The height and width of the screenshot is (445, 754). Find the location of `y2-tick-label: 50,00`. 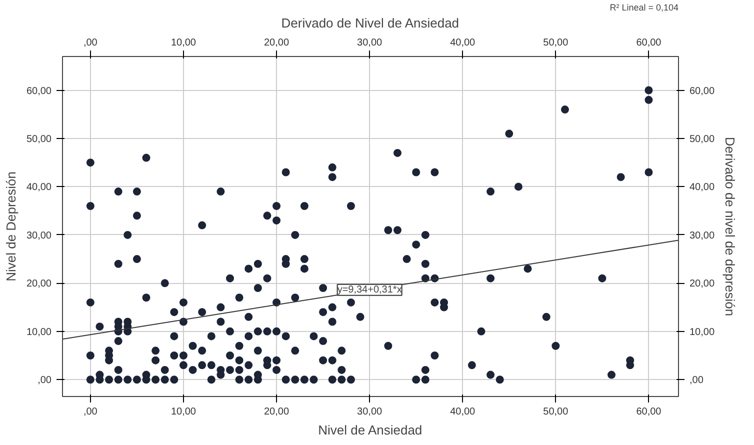

y2-tick-label: 50,00 is located at coordinates (702, 139).